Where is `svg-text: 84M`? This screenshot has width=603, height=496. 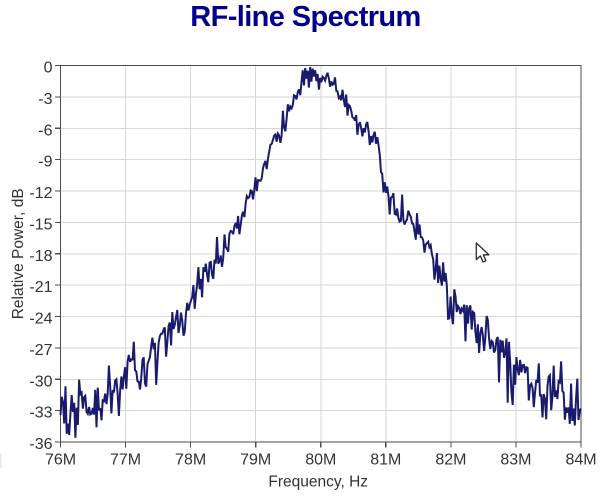 svg-text: 84M is located at coordinates (580, 460).